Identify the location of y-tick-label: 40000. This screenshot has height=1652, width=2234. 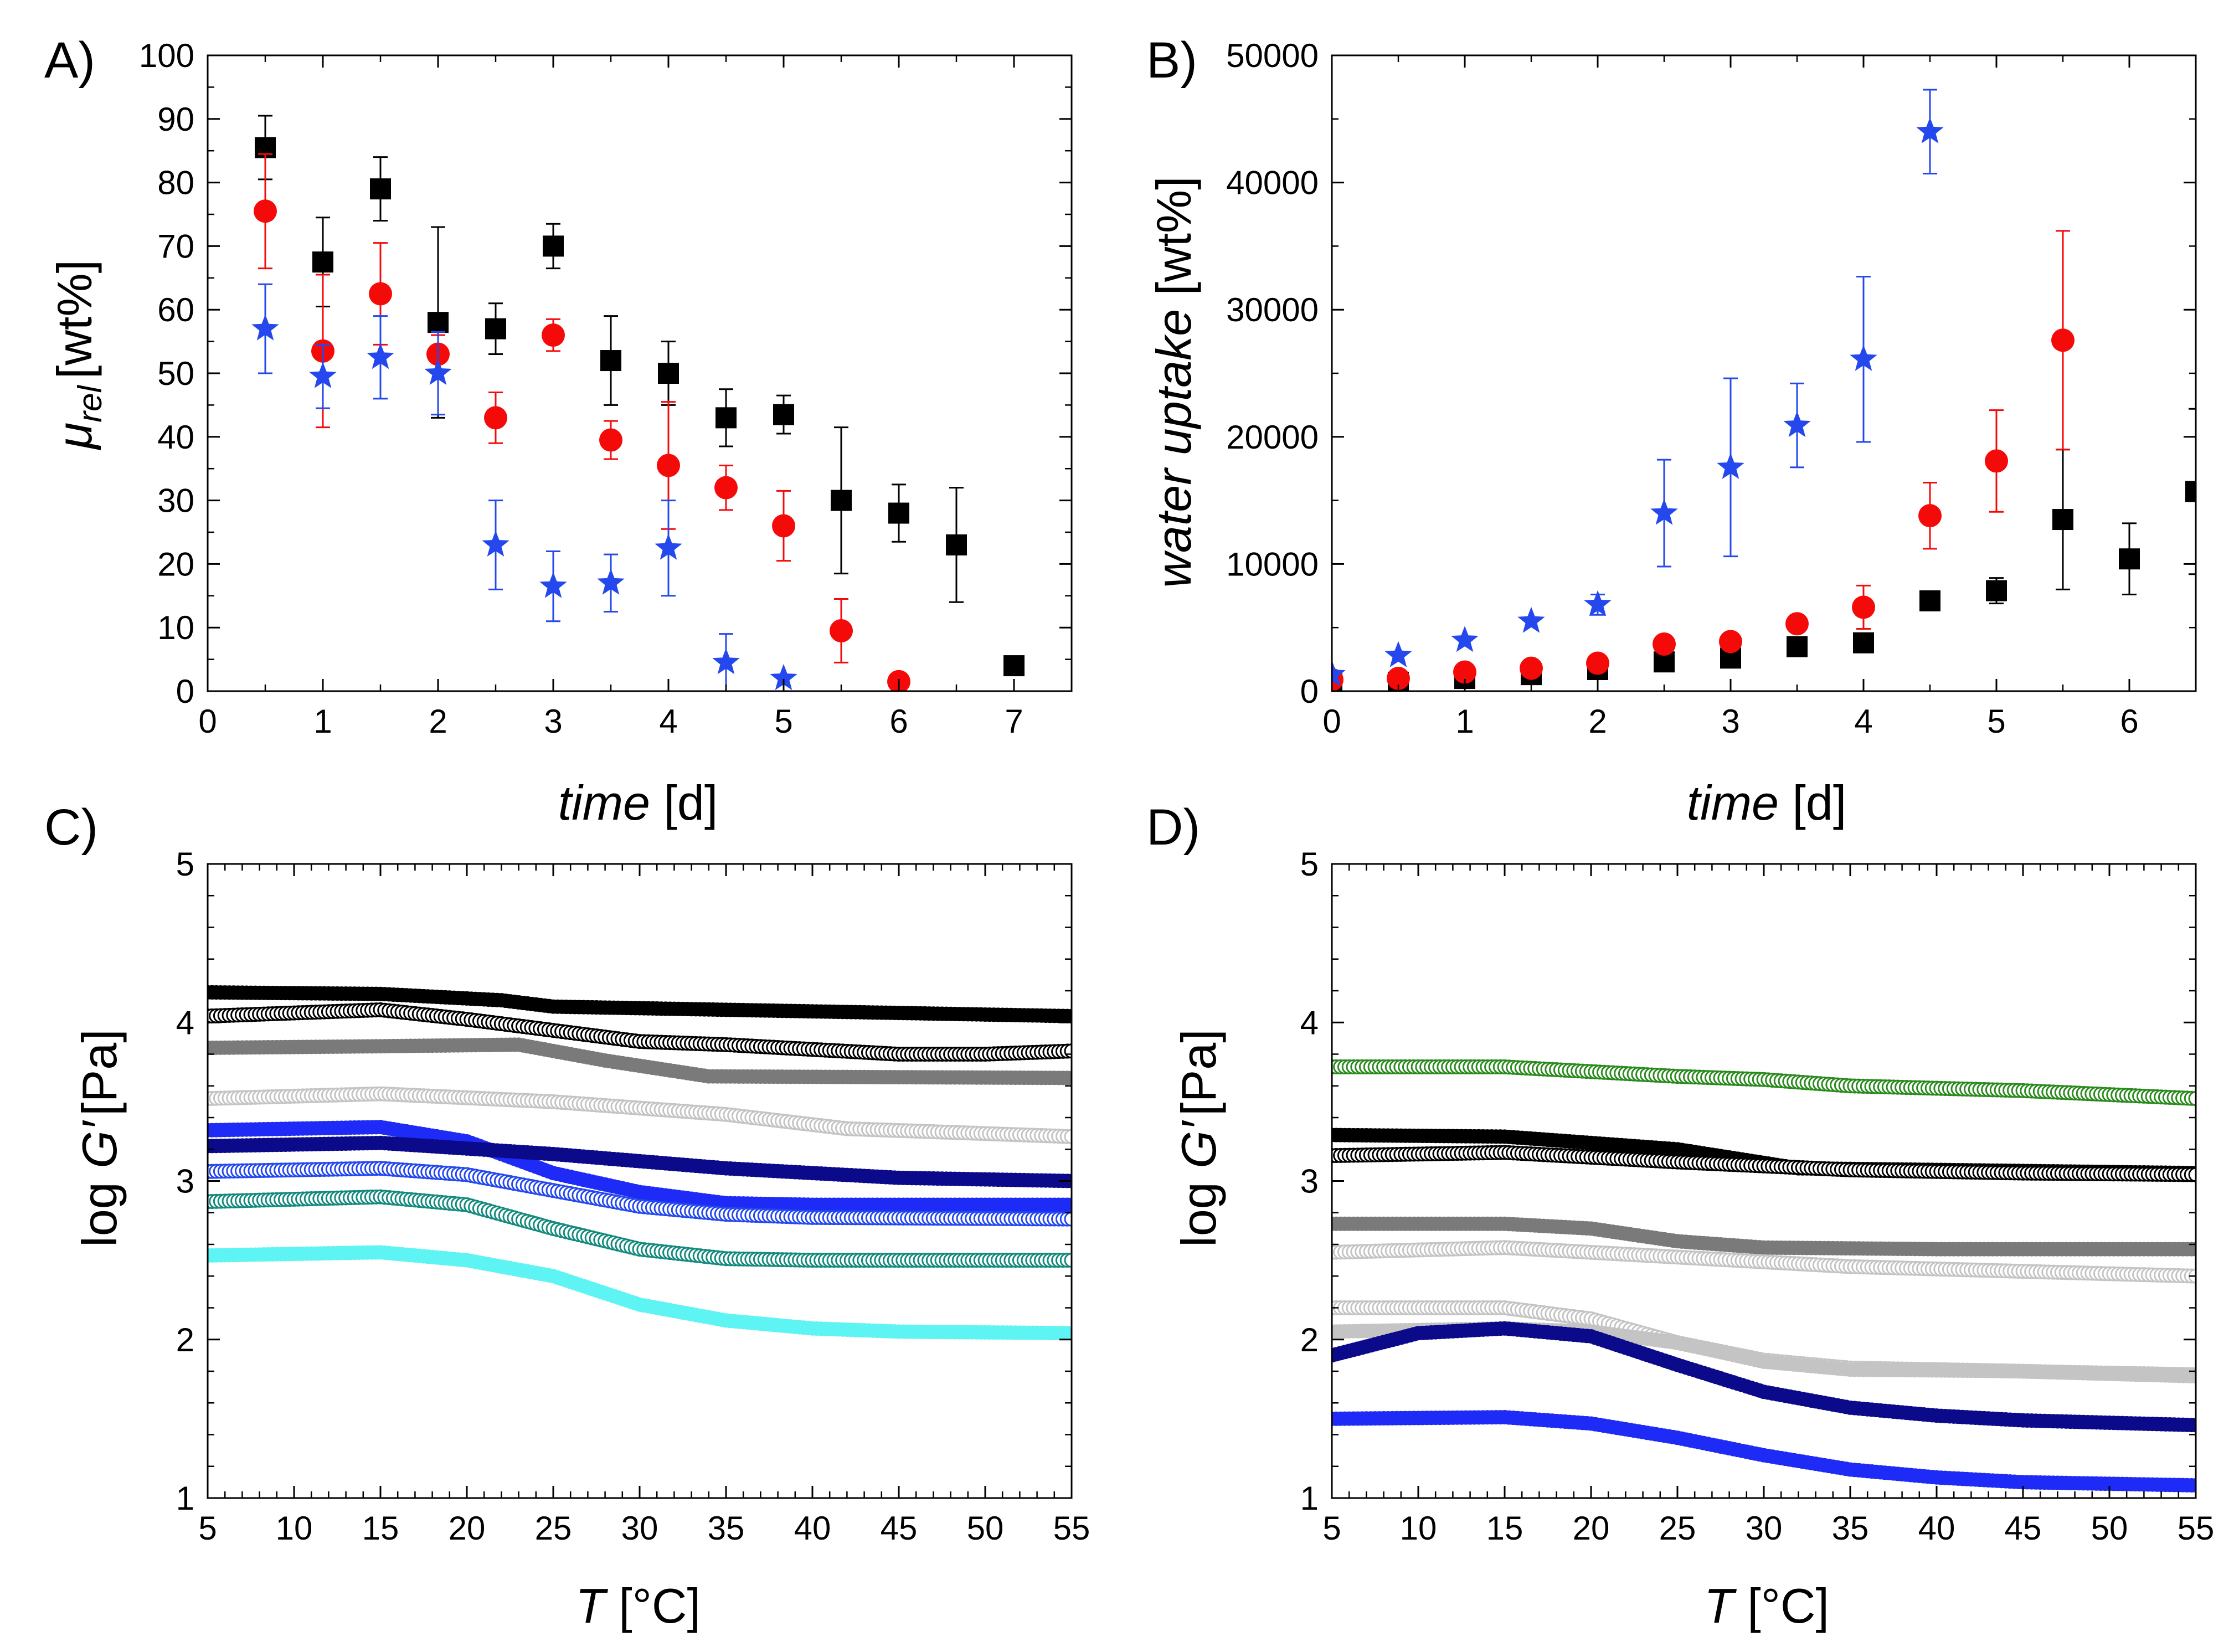
(1272, 183).